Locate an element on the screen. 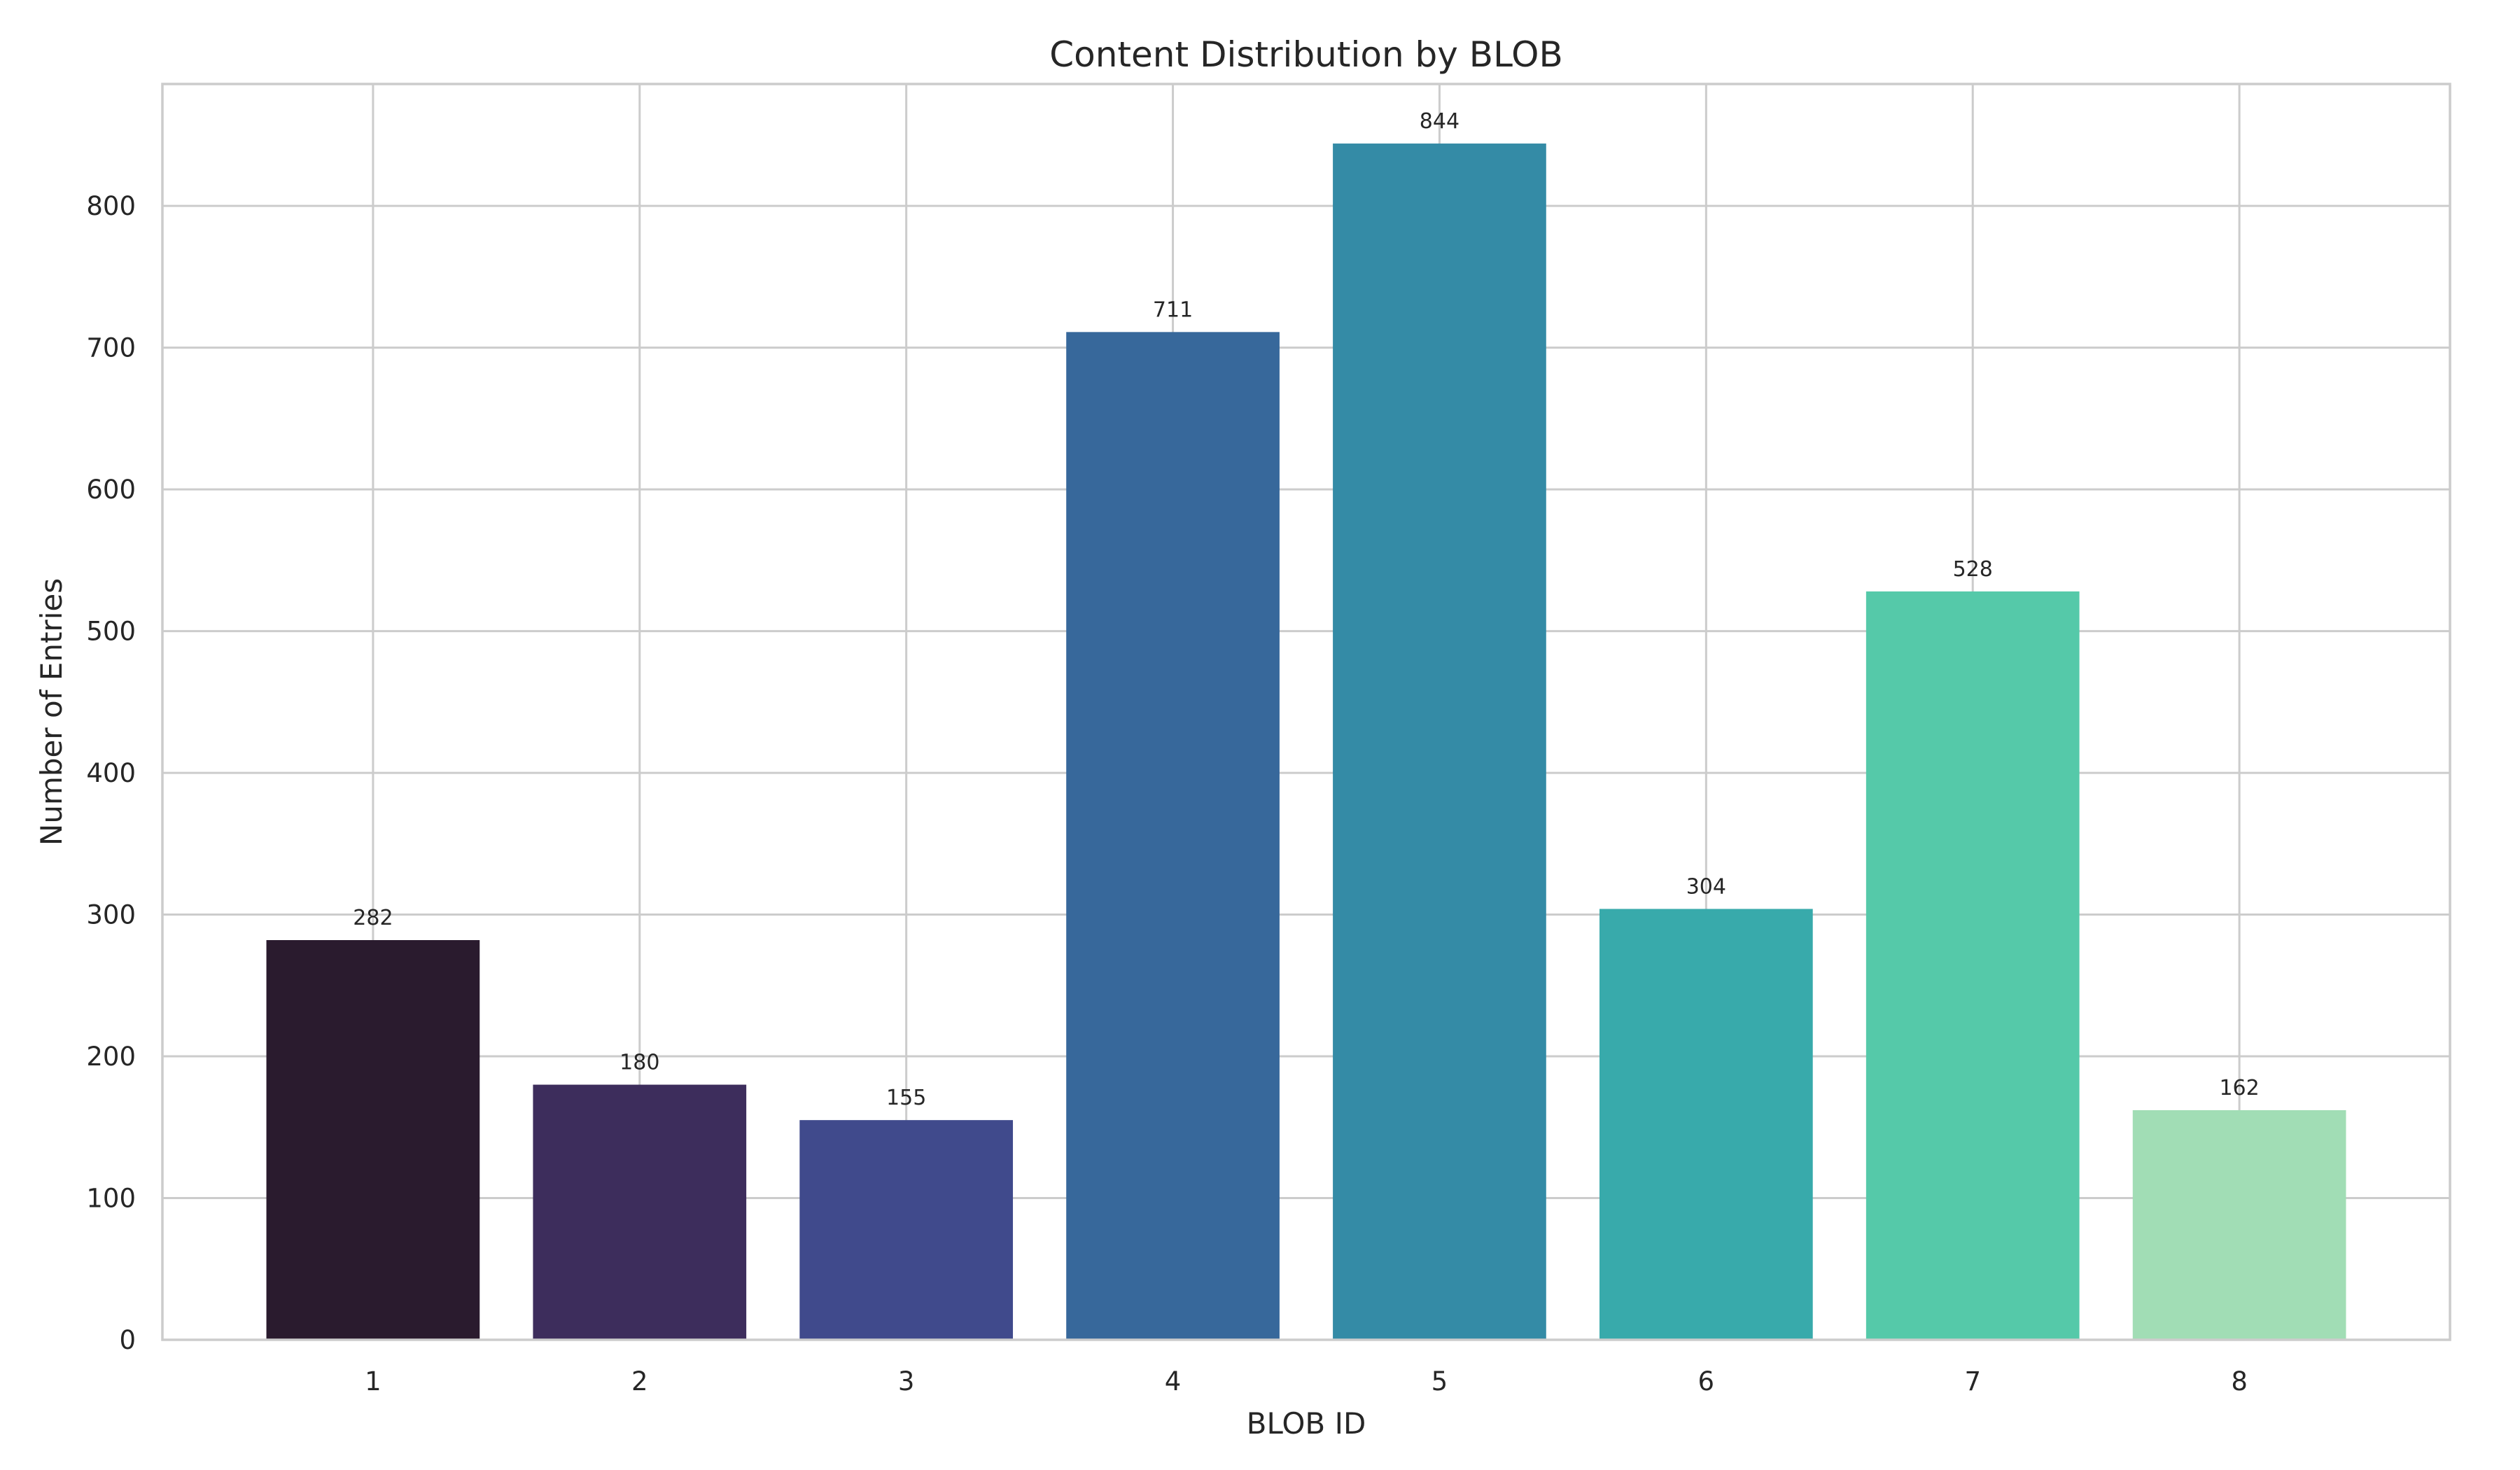  x-tick-label: 2 is located at coordinates (639, 1381).